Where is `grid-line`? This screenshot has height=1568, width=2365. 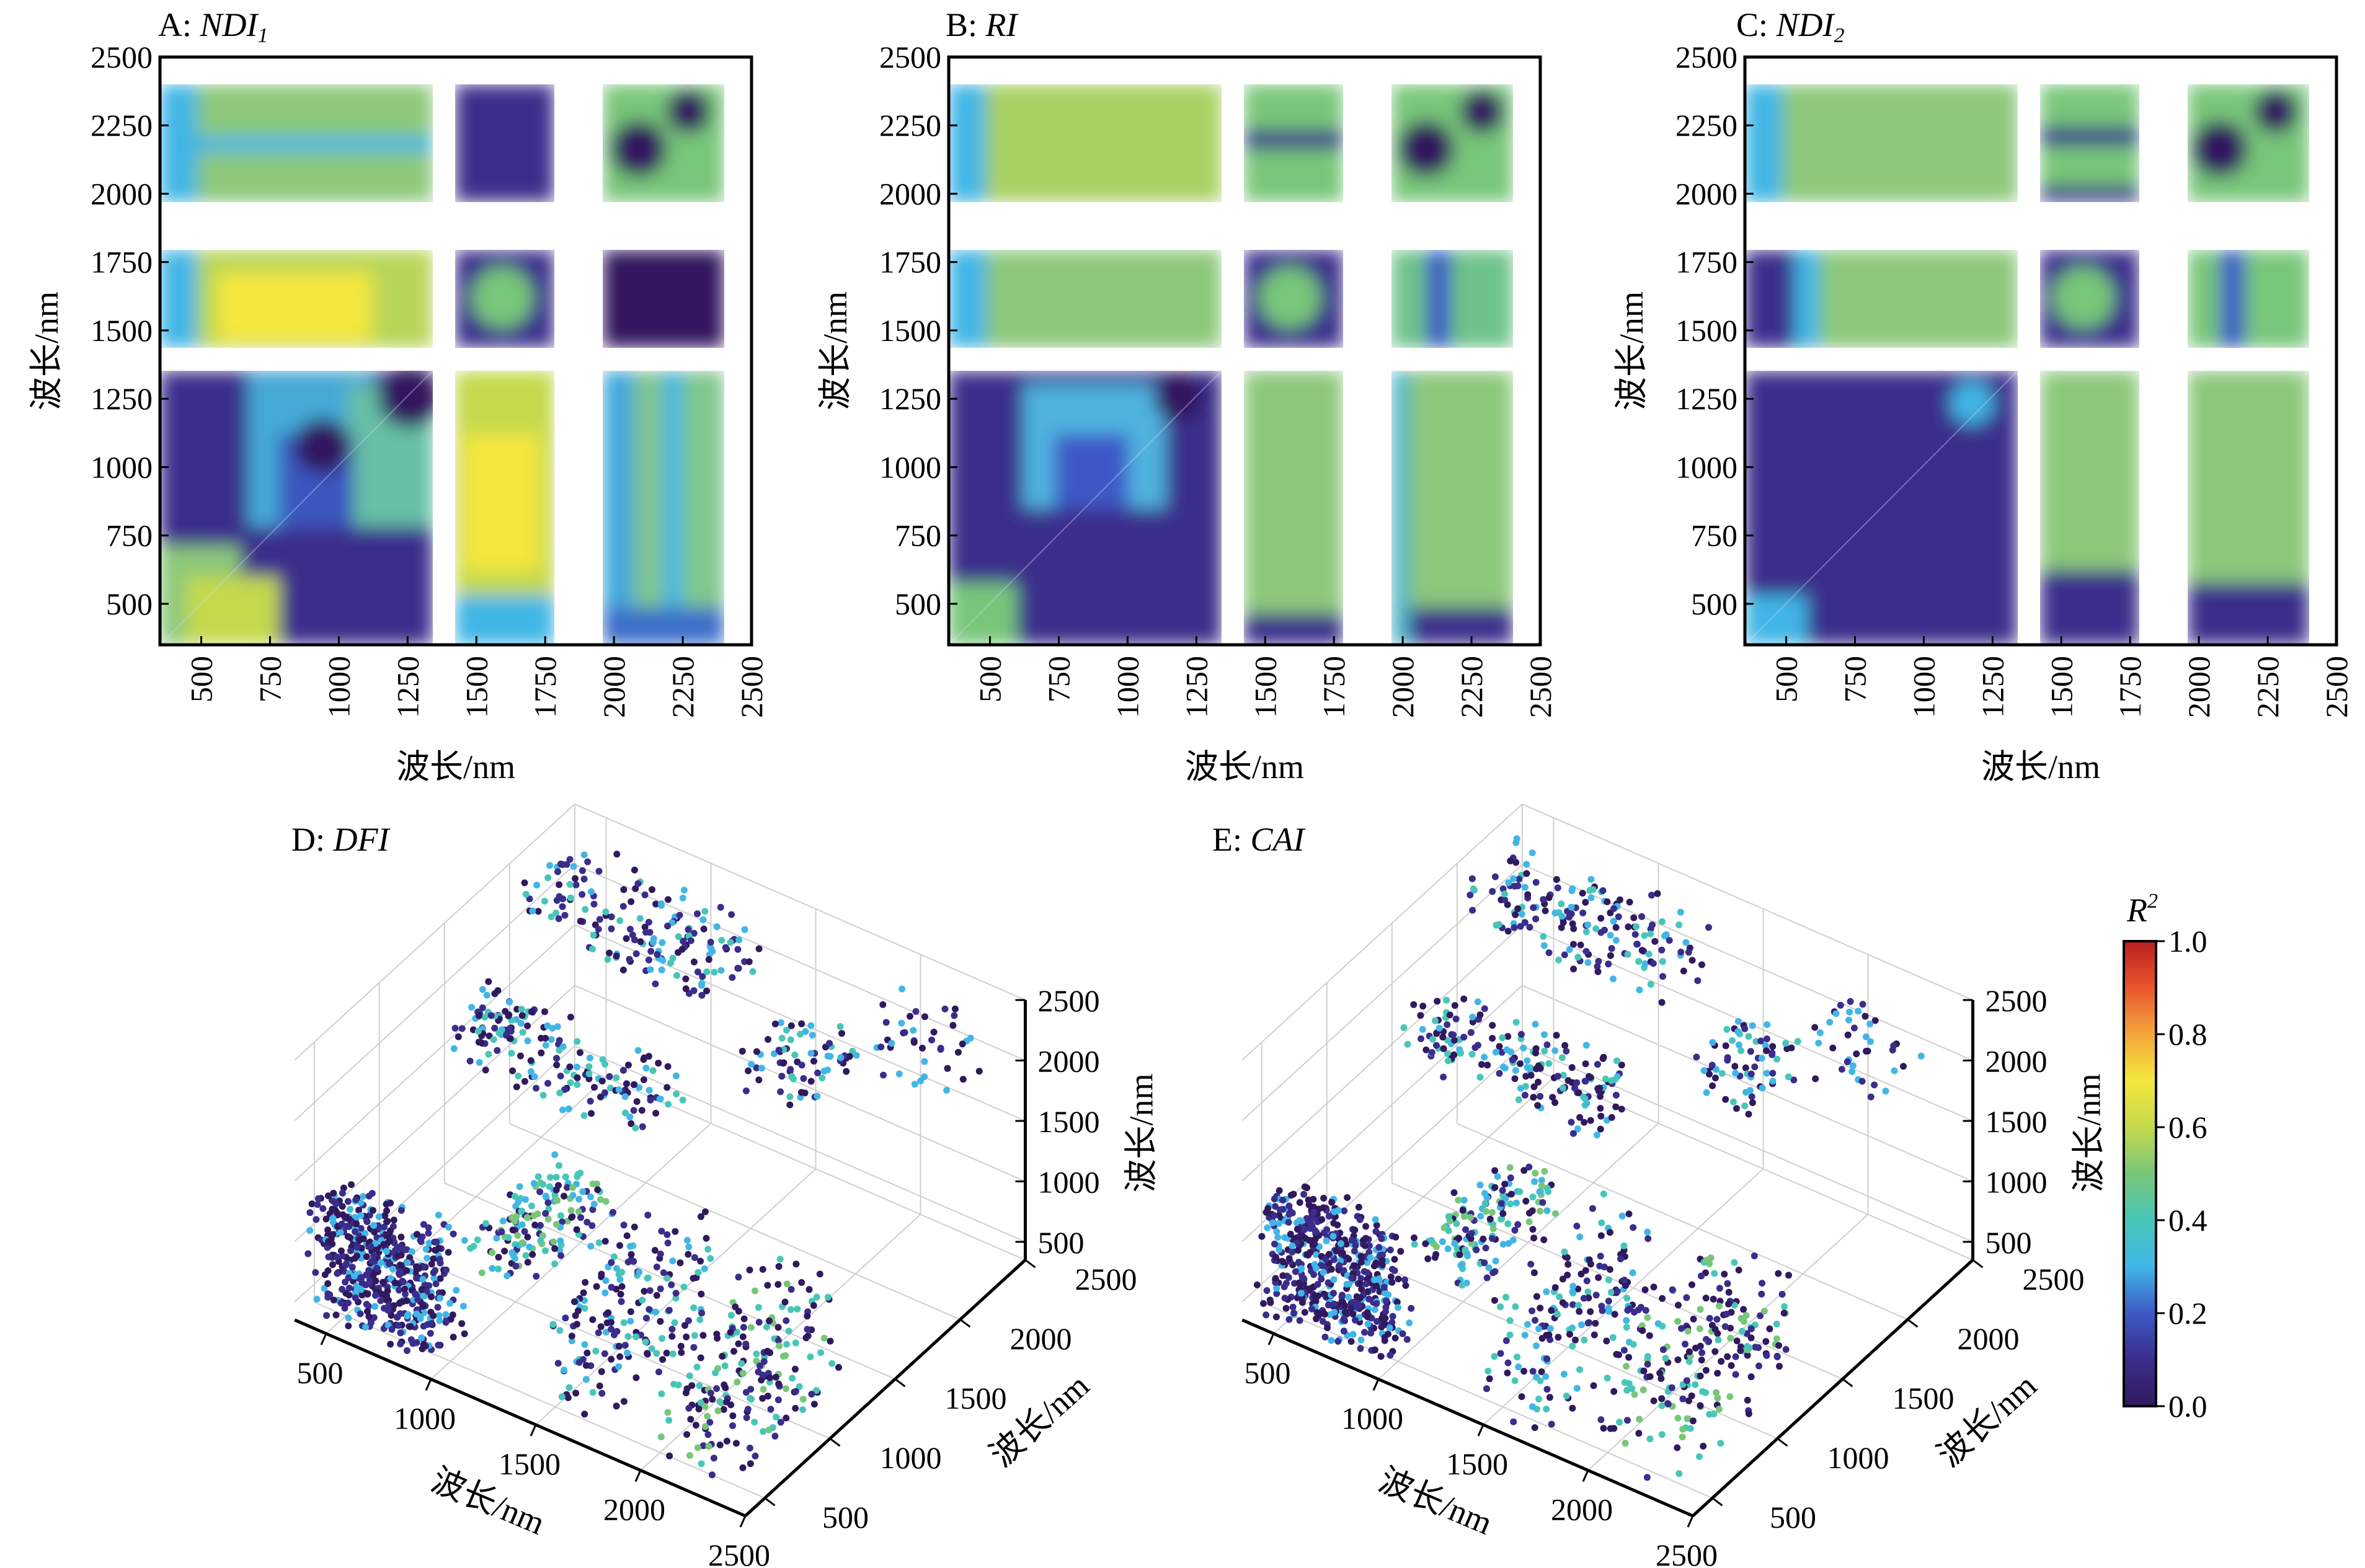 grid-line is located at coordinates (800, 902).